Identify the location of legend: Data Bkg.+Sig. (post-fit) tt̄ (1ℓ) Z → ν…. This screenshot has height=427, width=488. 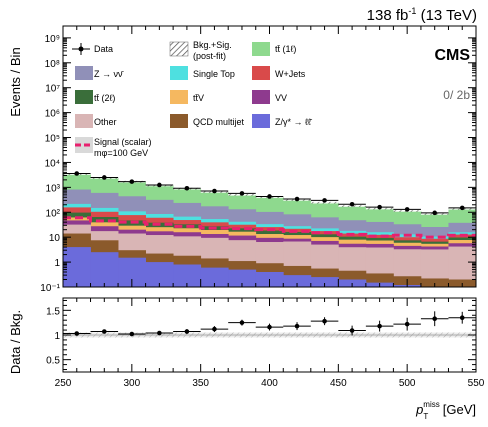
(192, 99).